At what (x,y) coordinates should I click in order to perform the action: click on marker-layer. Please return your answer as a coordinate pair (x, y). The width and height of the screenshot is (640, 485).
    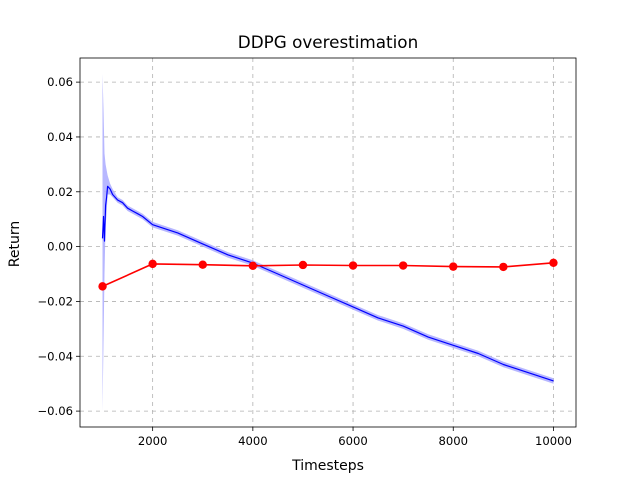
    Looking at the image, I should click on (328, 274).